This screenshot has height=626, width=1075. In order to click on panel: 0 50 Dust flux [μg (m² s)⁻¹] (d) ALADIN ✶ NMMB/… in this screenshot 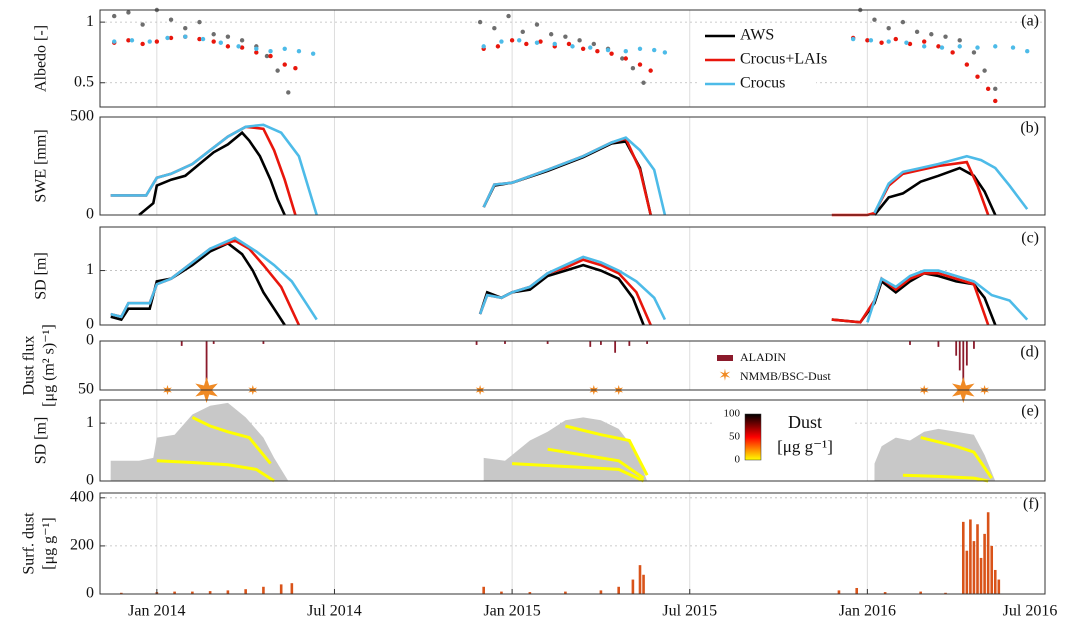, I will do `click(533, 365)`.